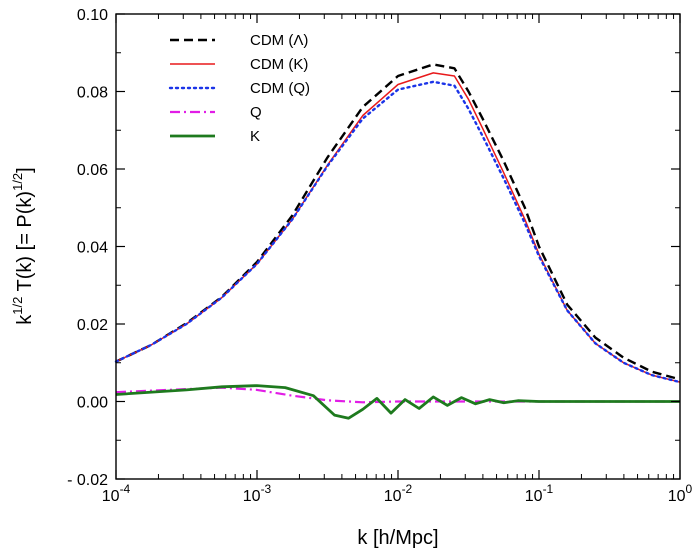 This screenshot has height=558, width=693. Describe the element at coordinates (280, 88) in the screenshot. I see `legend-label: CDM (Q)` at that location.